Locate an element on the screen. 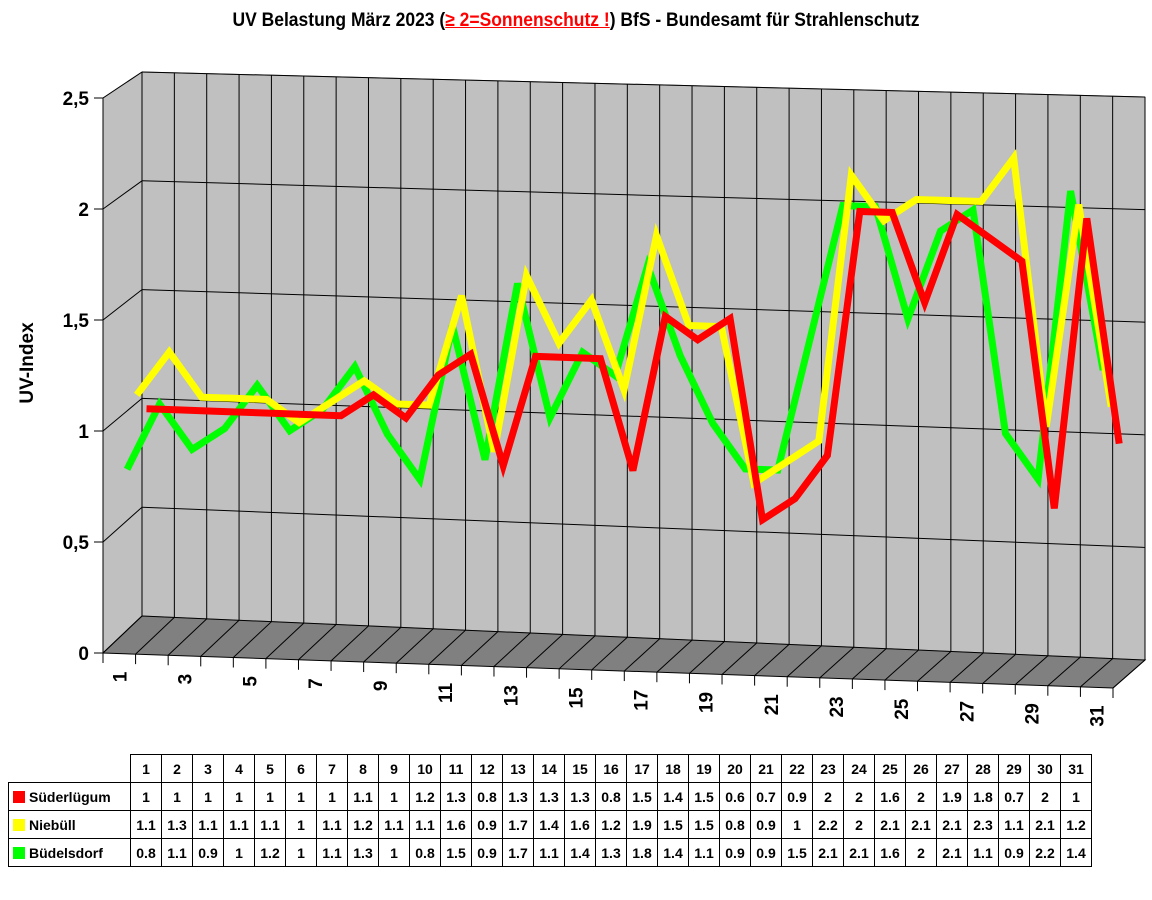 The image size is (1152, 900). grid-horizontal is located at coordinates (643, 527).